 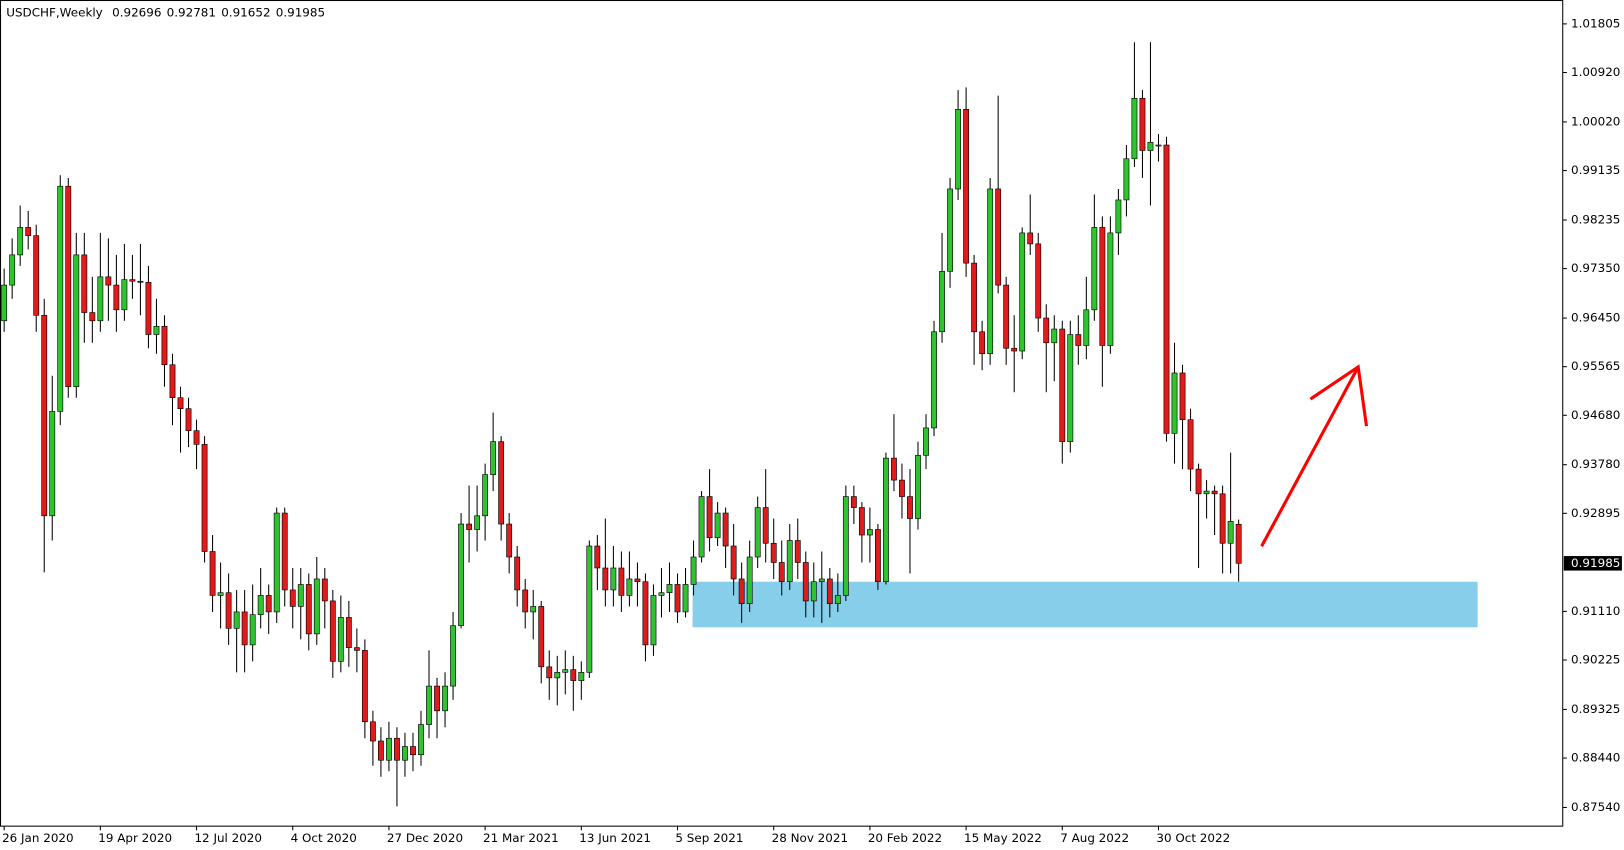 I want to click on y-tick-label: 0.88440, so click(x=1595, y=758).